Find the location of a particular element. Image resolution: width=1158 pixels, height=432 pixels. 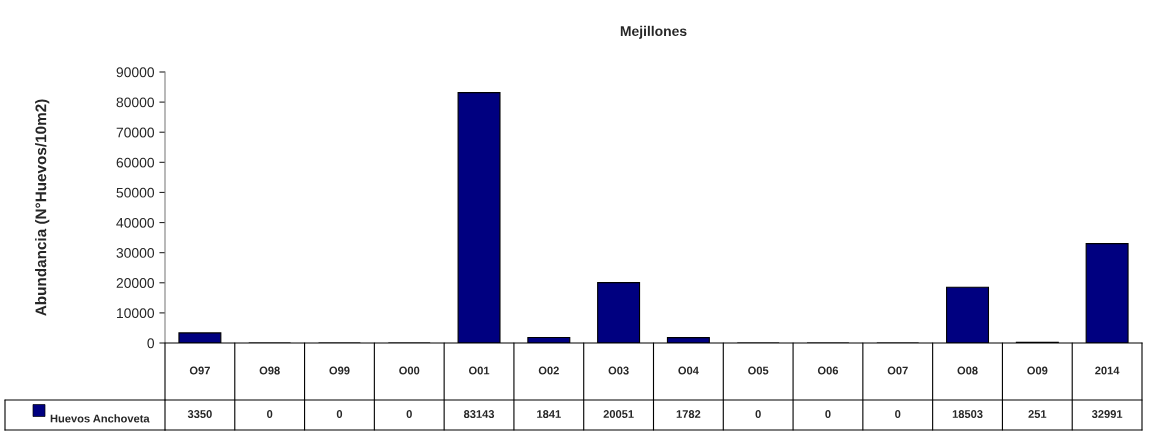

data-label: 1841 is located at coordinates (549, 414).